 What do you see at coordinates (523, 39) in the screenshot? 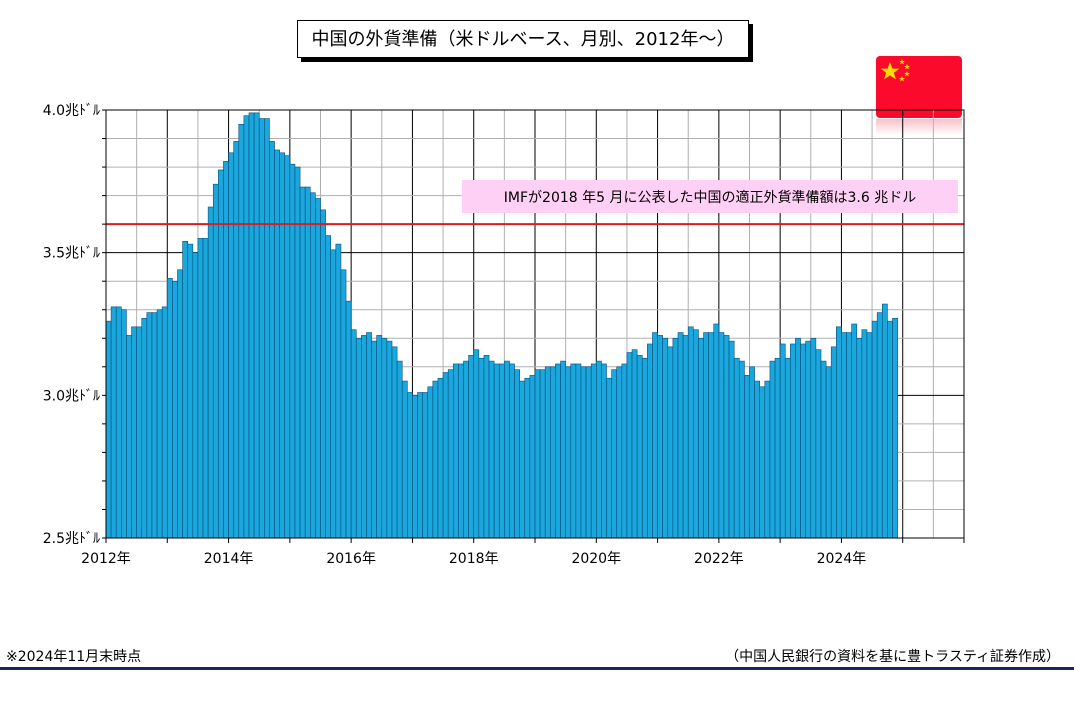
I see `chart-title: 中国の外貨準備（米ドルベース、月別、2012年～）` at bounding box center [523, 39].